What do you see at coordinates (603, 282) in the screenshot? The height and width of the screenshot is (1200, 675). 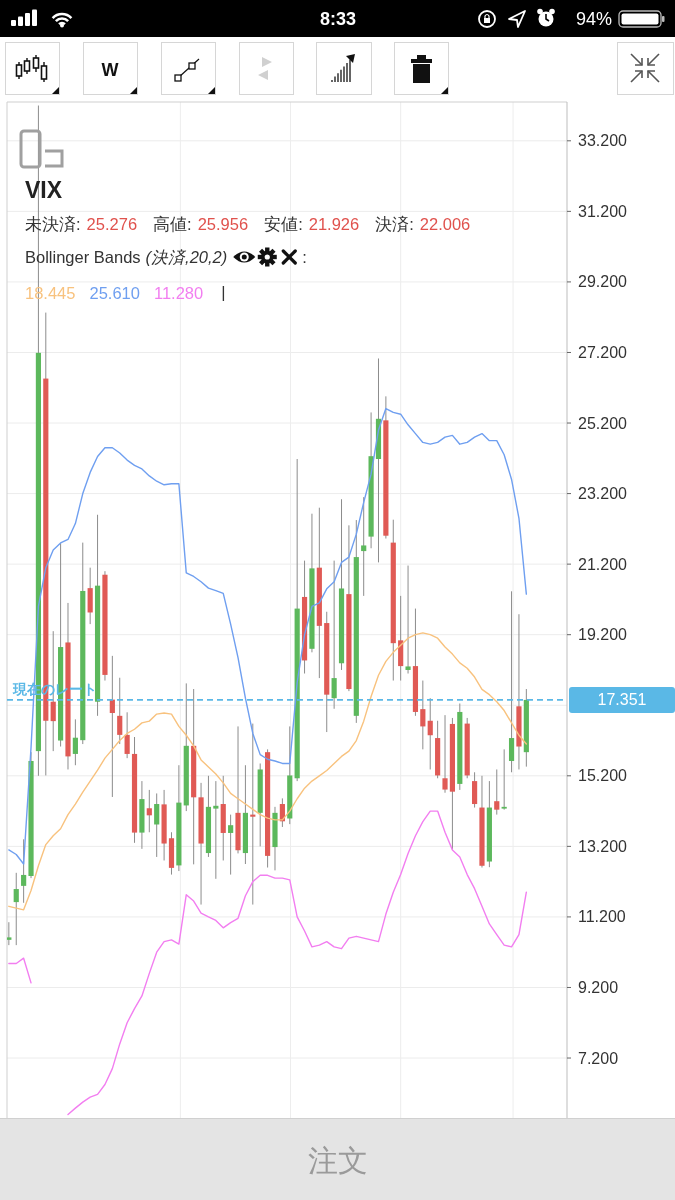 I see `y-tick-label: 29.200` at bounding box center [603, 282].